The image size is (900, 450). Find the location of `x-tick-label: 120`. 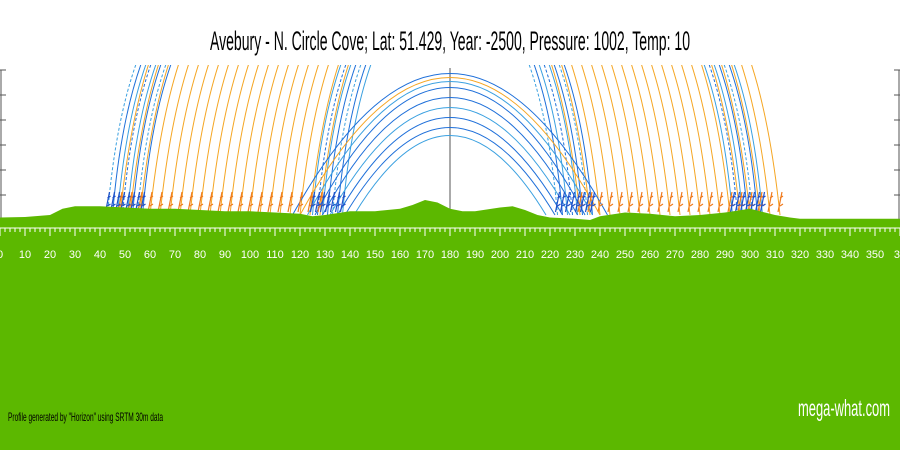

x-tick-label: 120 is located at coordinates (300, 255).